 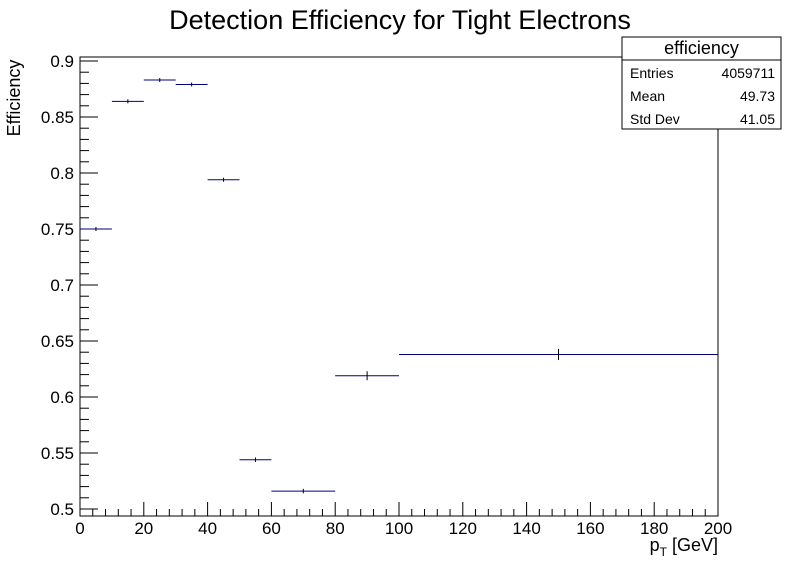 I want to click on x-tick-label: 80, so click(x=335, y=528).